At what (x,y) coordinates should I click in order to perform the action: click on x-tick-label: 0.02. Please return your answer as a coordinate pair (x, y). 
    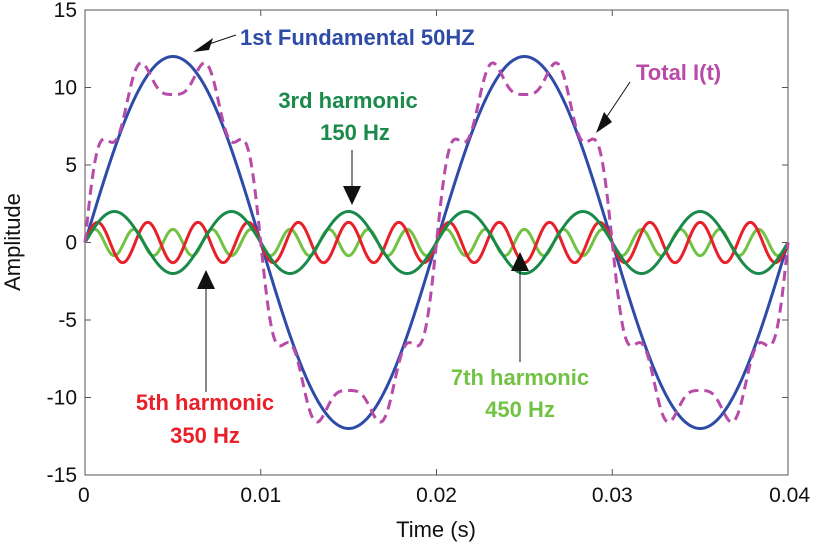
    Looking at the image, I should click on (436, 495).